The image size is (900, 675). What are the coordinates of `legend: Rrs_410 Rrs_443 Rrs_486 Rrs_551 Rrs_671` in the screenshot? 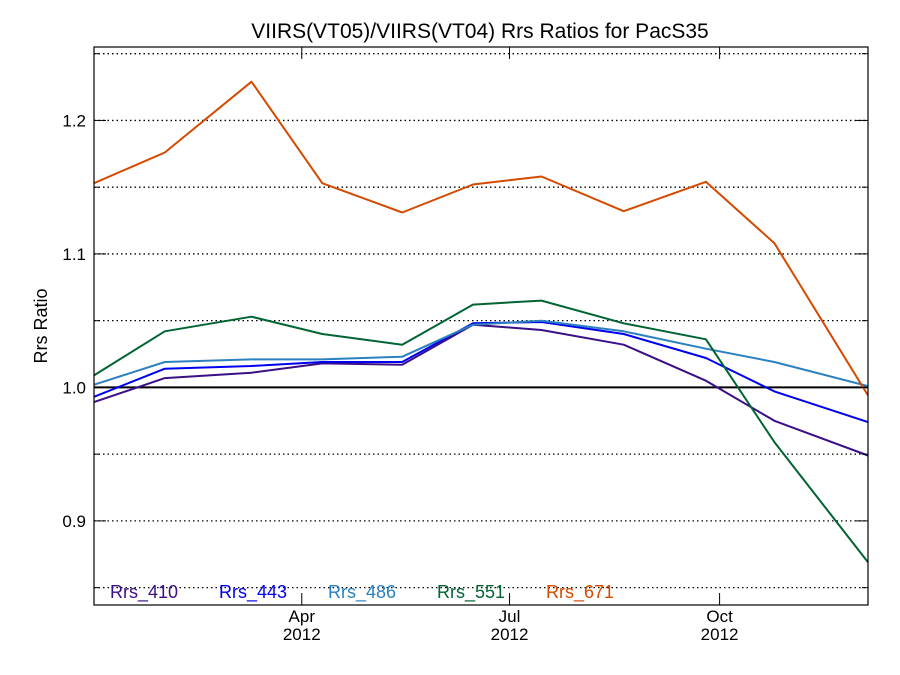 It's located at (362, 592).